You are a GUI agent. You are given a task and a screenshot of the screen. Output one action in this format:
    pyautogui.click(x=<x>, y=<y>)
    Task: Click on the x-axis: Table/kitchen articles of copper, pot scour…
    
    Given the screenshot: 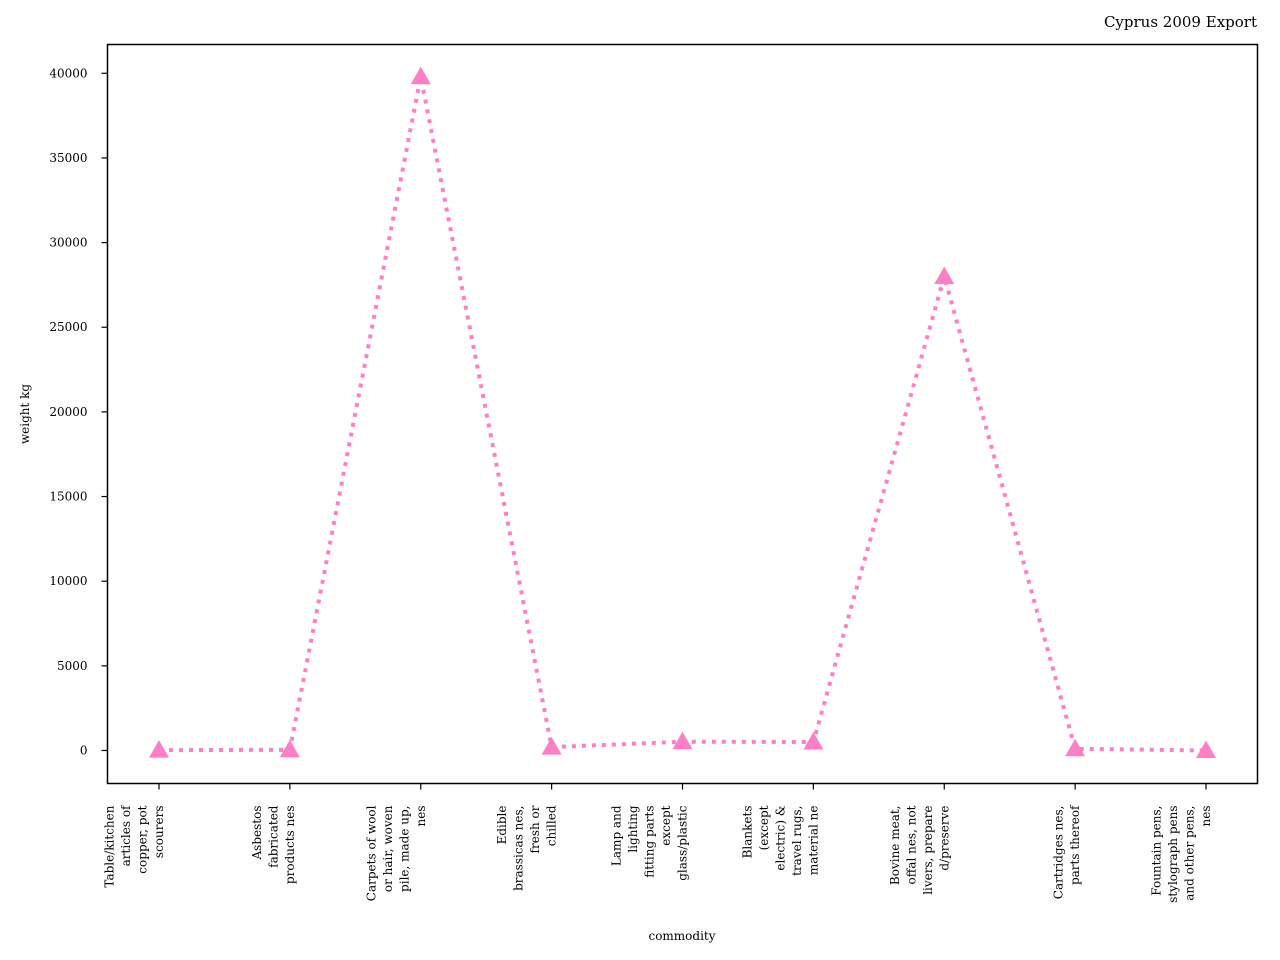 What is the action you would take?
    pyautogui.click(x=658, y=843)
    